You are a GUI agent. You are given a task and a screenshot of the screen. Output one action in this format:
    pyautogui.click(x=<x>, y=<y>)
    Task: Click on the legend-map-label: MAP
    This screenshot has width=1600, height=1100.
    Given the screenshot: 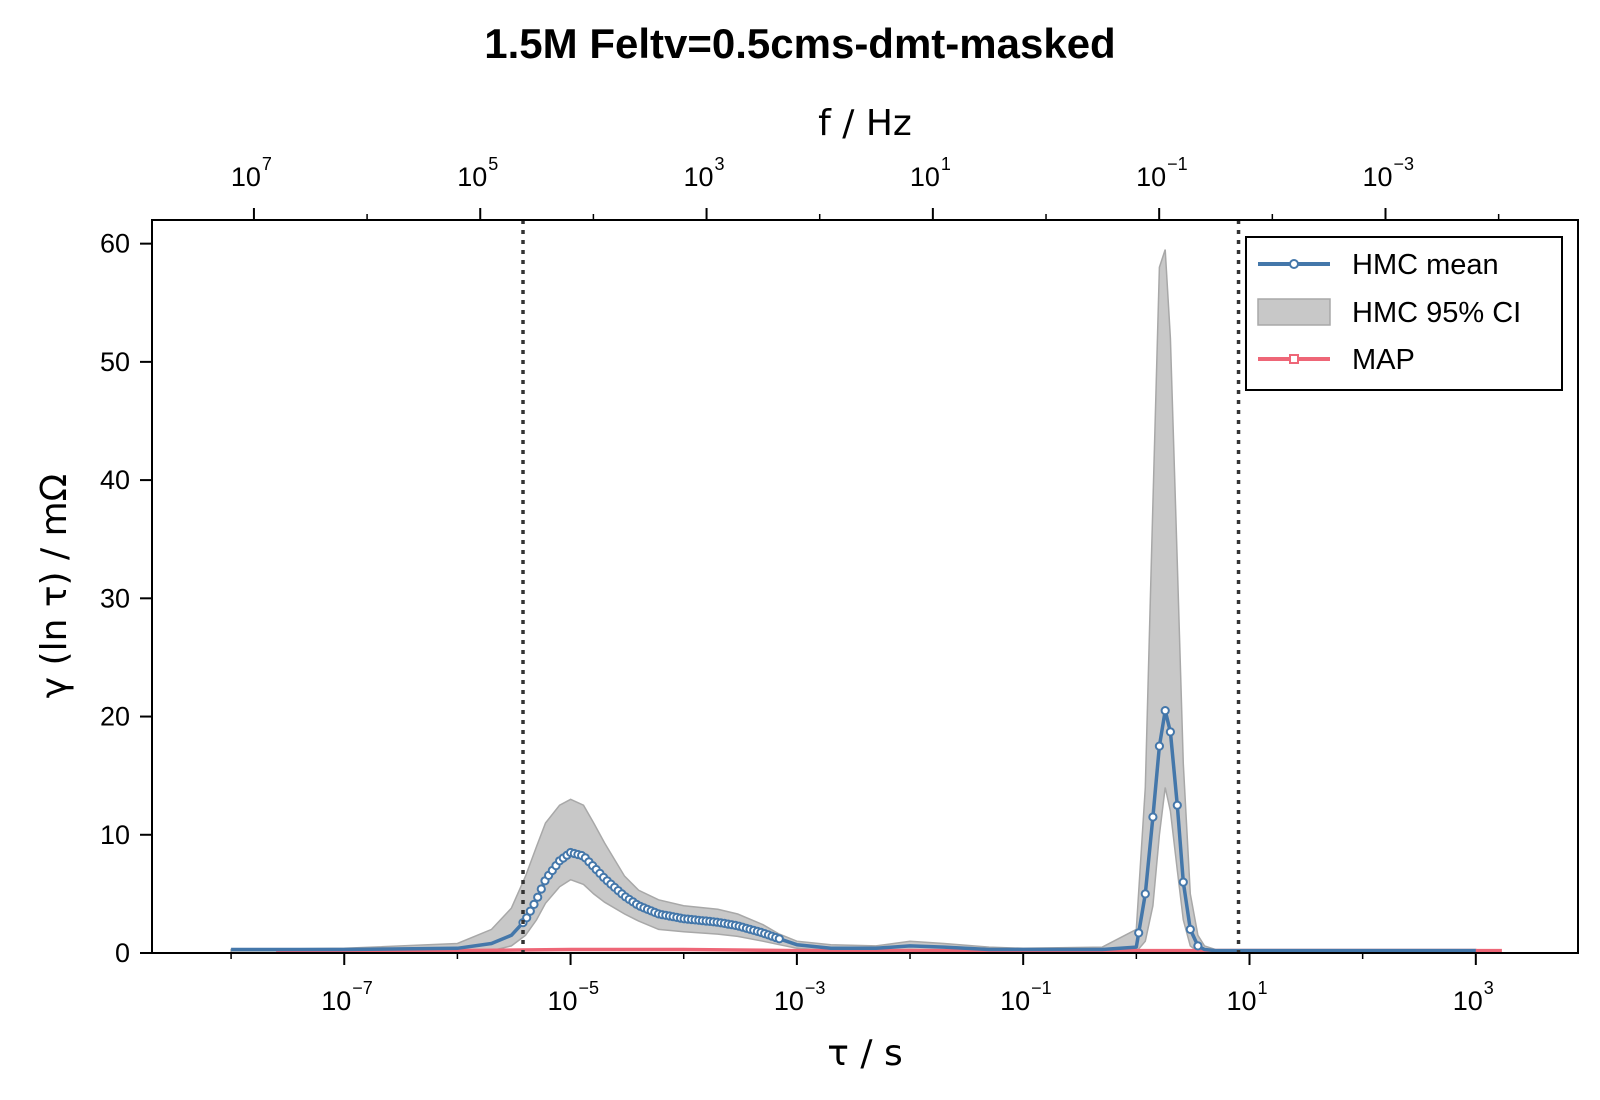 What is the action you would take?
    pyautogui.click(x=1383, y=360)
    